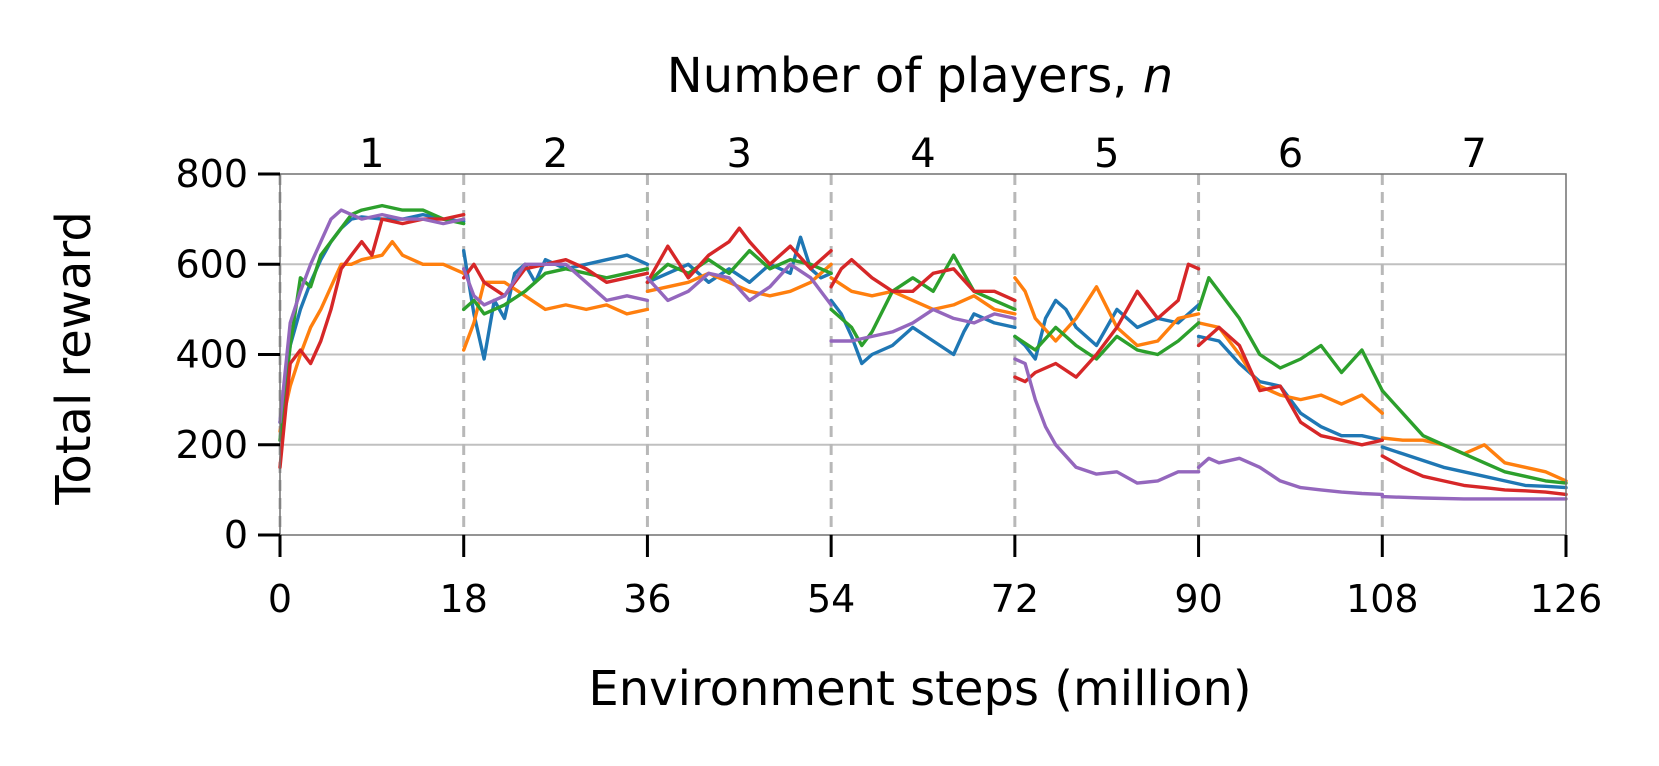  Describe the element at coordinates (211, 445) in the screenshot. I see `y-tick-label: 200` at that location.